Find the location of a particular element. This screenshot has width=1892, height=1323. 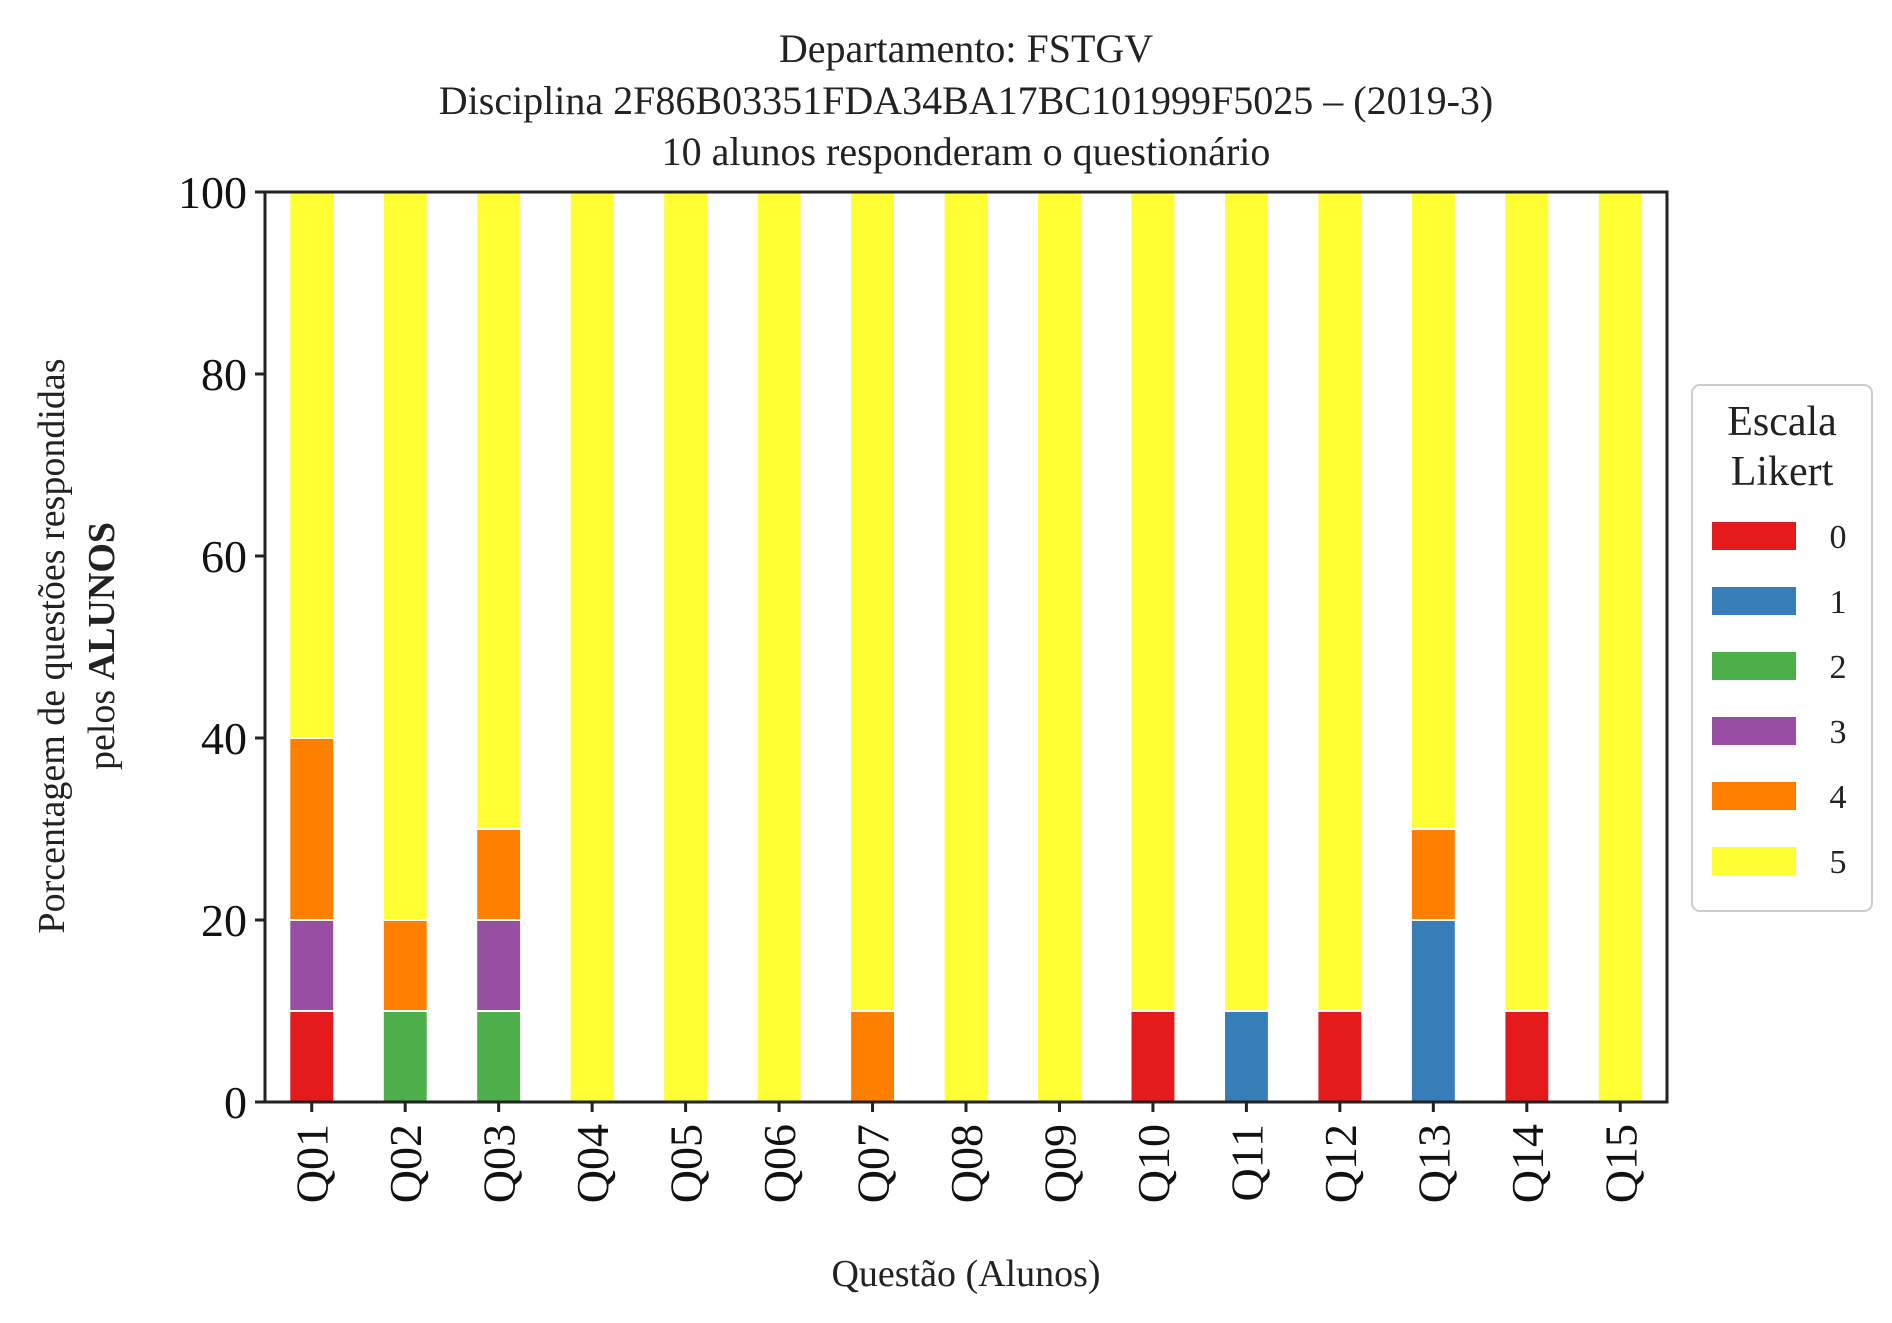

legend: Escala Likert 0 1 2 3 4 5 is located at coordinates (1782, 648).